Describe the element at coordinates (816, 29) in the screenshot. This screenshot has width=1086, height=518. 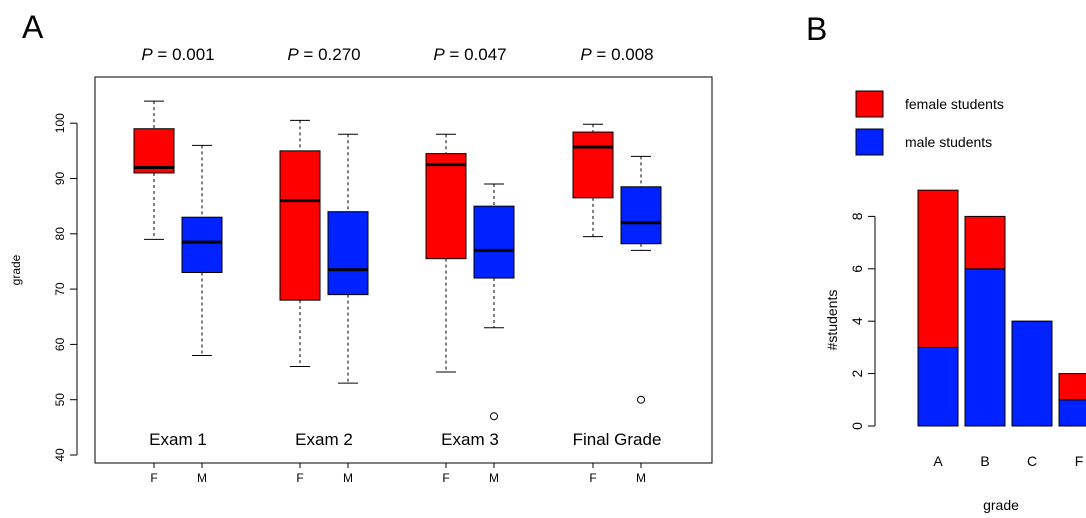
I see `panel-b-letter: B` at that location.